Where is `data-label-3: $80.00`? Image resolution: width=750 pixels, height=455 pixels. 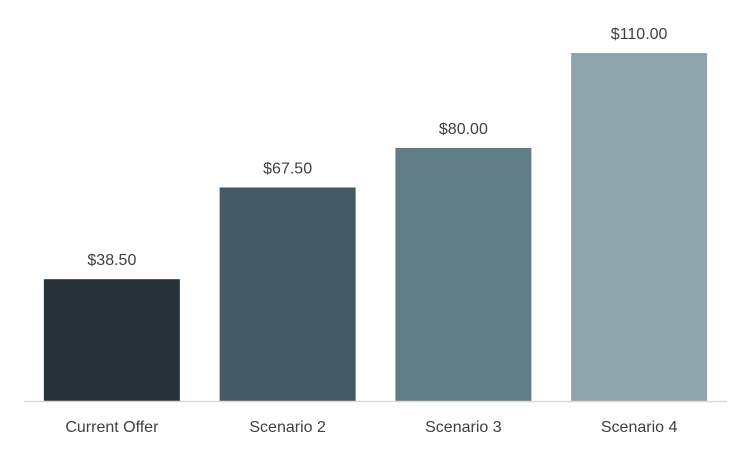
data-label-3: $80.00 is located at coordinates (463, 129).